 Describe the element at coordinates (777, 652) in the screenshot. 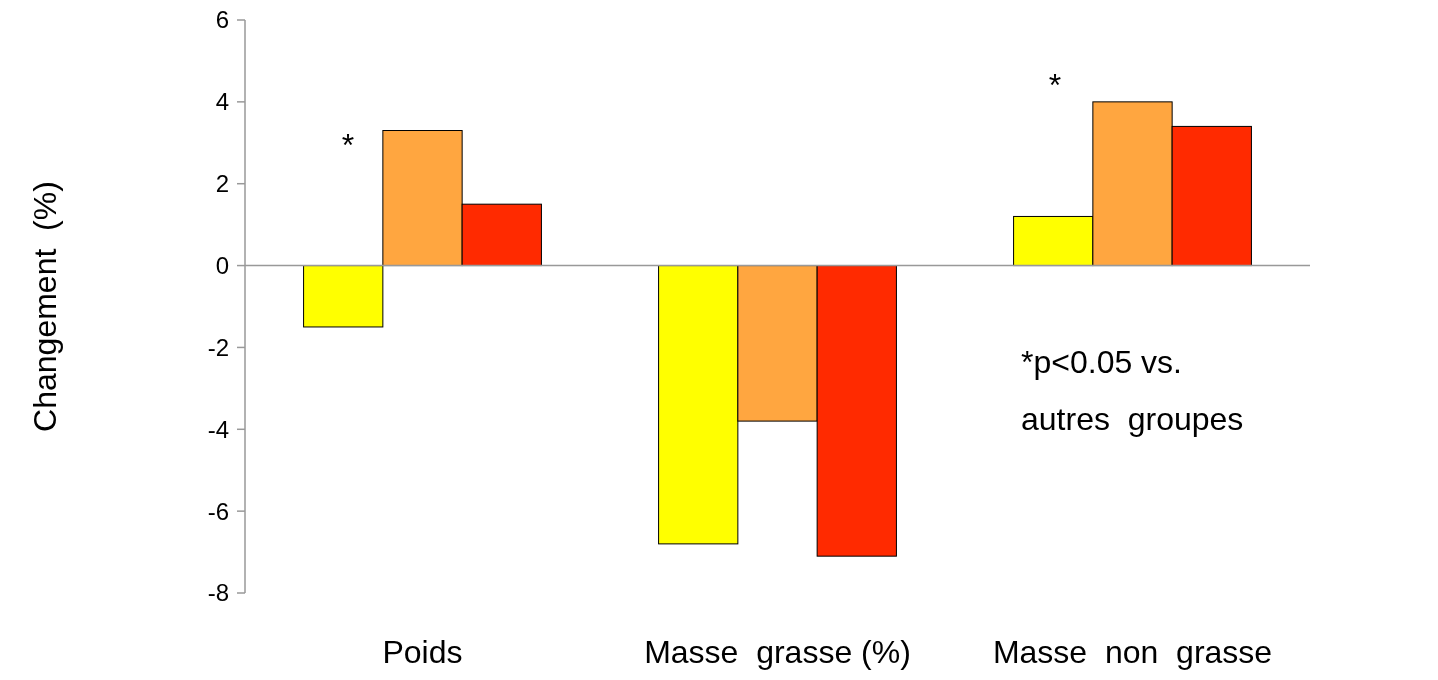

I see `x-tick-label: Masse grasse (%)` at that location.